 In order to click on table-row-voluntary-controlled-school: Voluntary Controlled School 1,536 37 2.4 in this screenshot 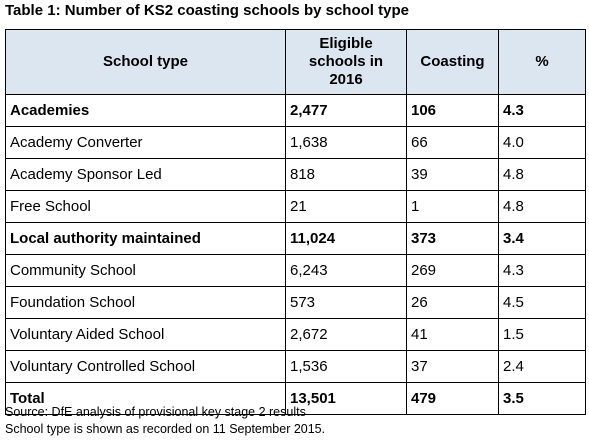, I will do `click(295, 366)`.